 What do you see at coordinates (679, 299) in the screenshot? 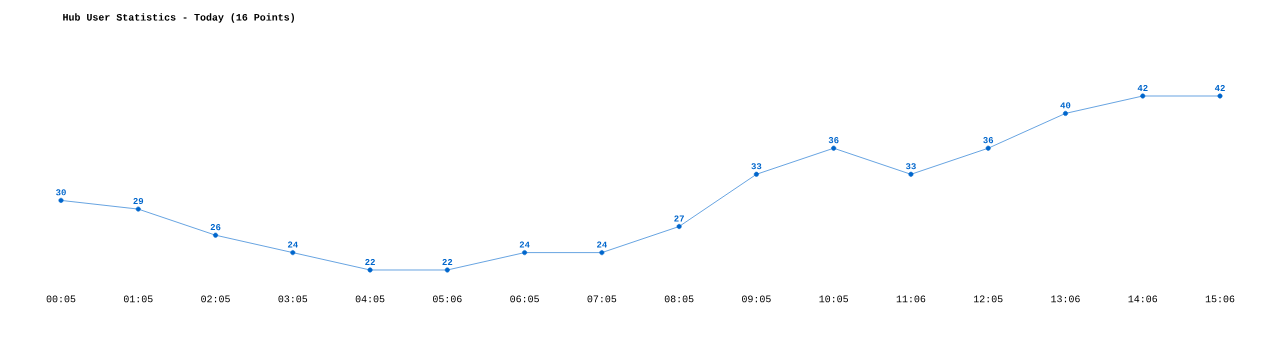
I see `x-tick-label: 08:05` at bounding box center [679, 299].